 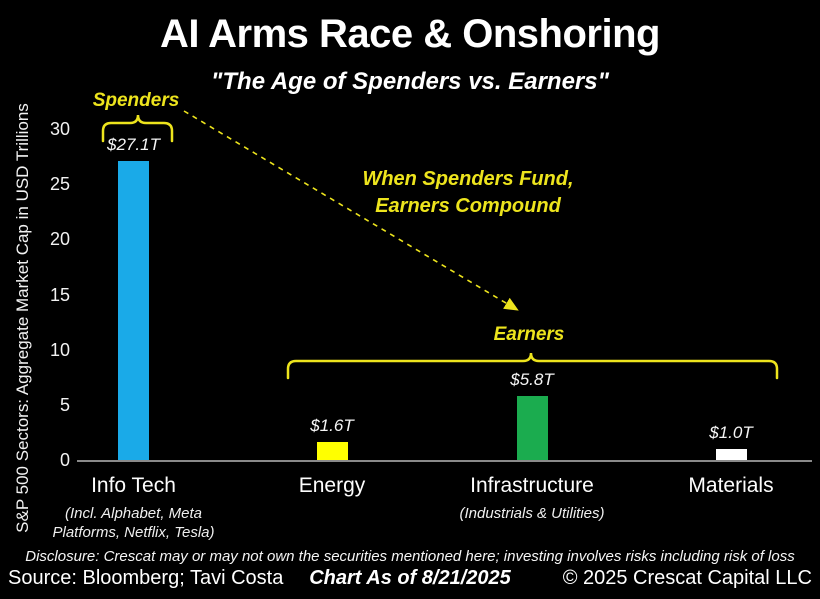 What do you see at coordinates (731, 432) in the screenshot?
I see `bar-value-label: $1.0T` at bounding box center [731, 432].